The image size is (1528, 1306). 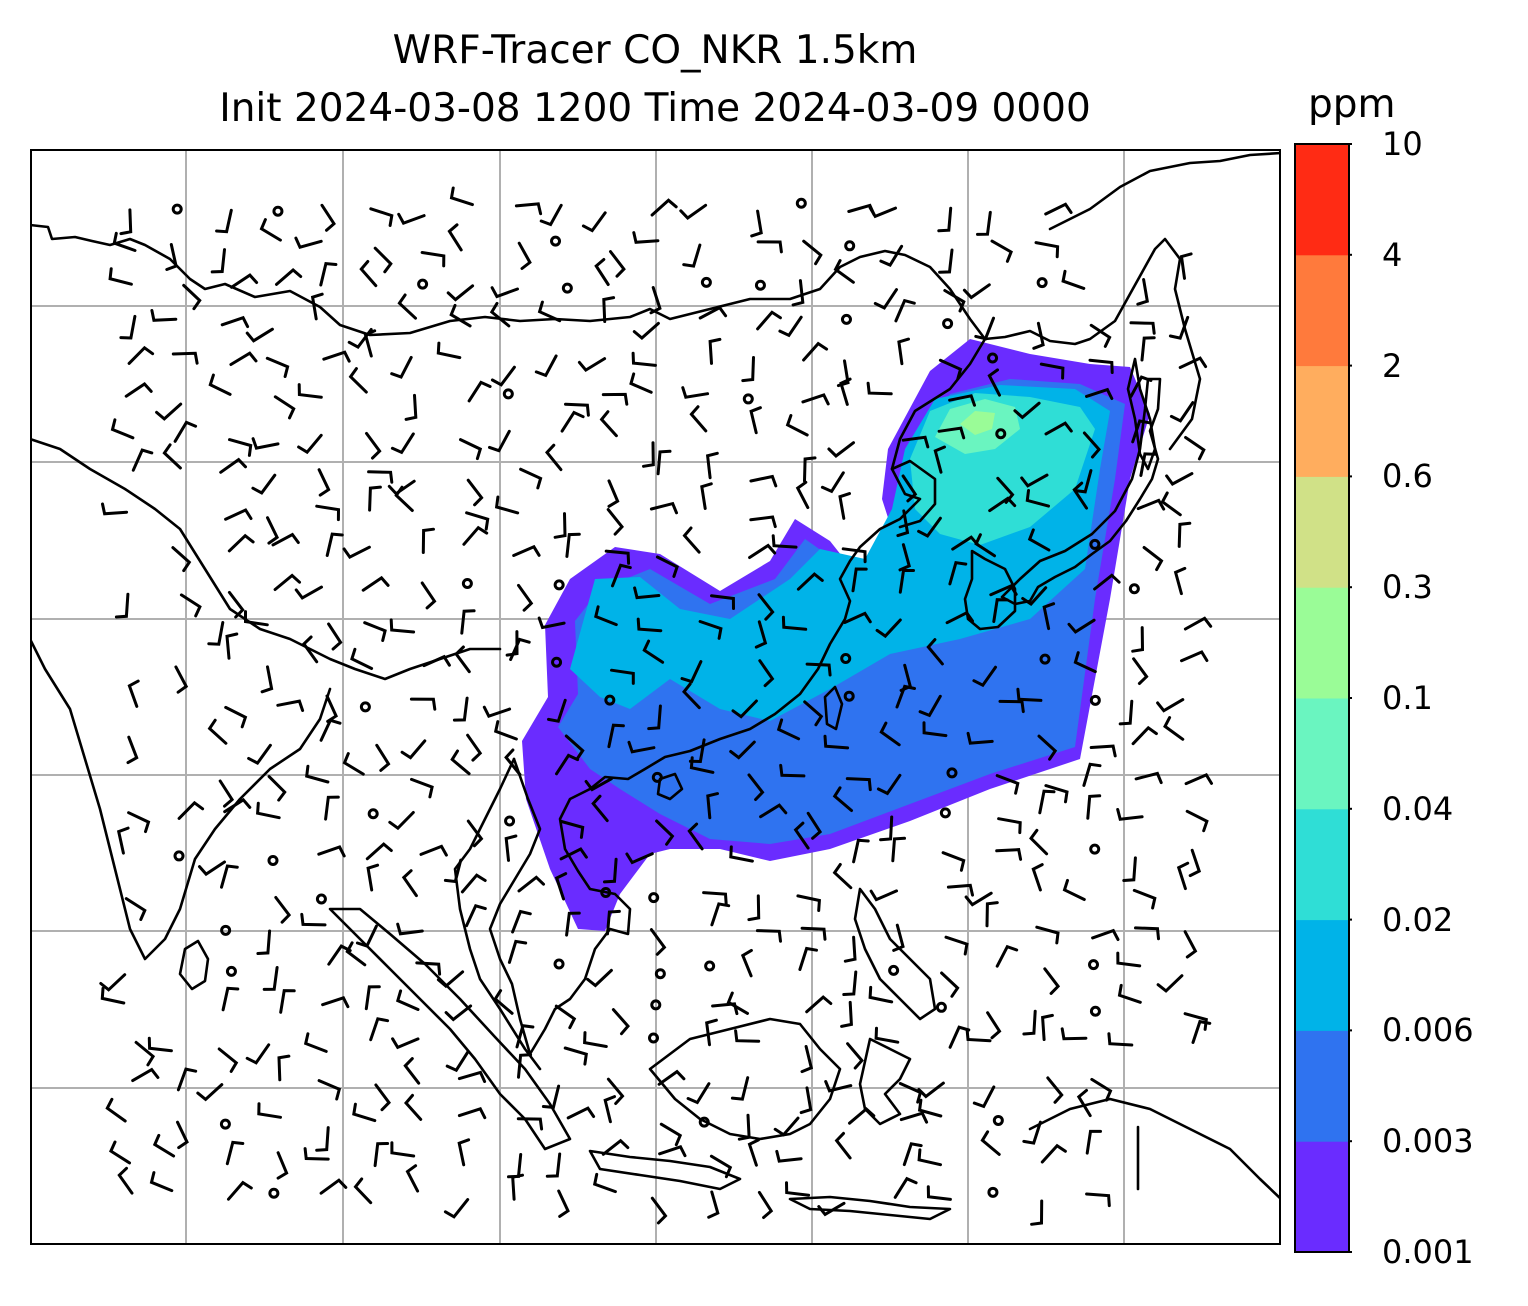 What do you see at coordinates (497, 914) in the screenshot?
I see `coast-malay-peninsula` at bounding box center [497, 914].